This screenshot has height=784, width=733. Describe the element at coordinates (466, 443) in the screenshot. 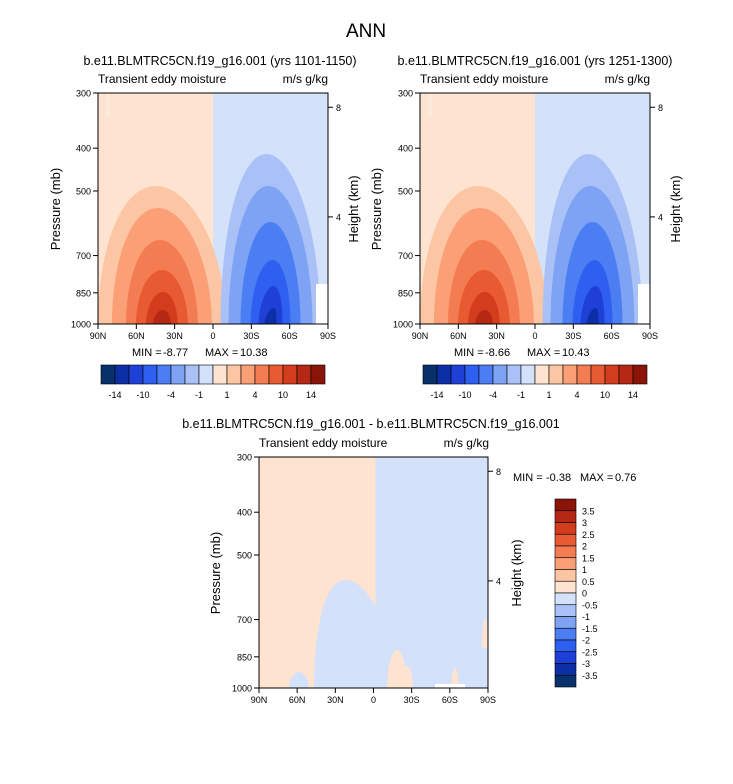

I see `panel-3-units: m/s g/kg` at that location.